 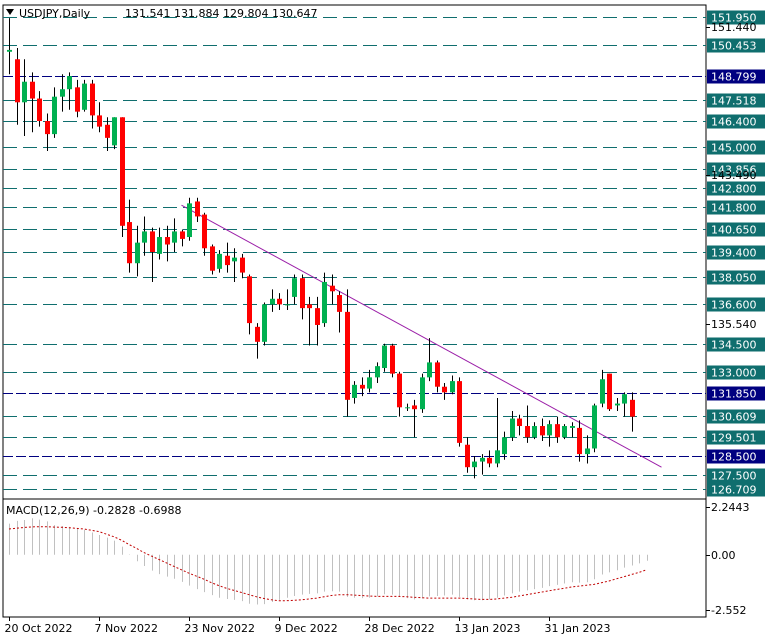 What do you see at coordinates (734, 324) in the screenshot?
I see `price-tick-label: 135.540` at bounding box center [734, 324].